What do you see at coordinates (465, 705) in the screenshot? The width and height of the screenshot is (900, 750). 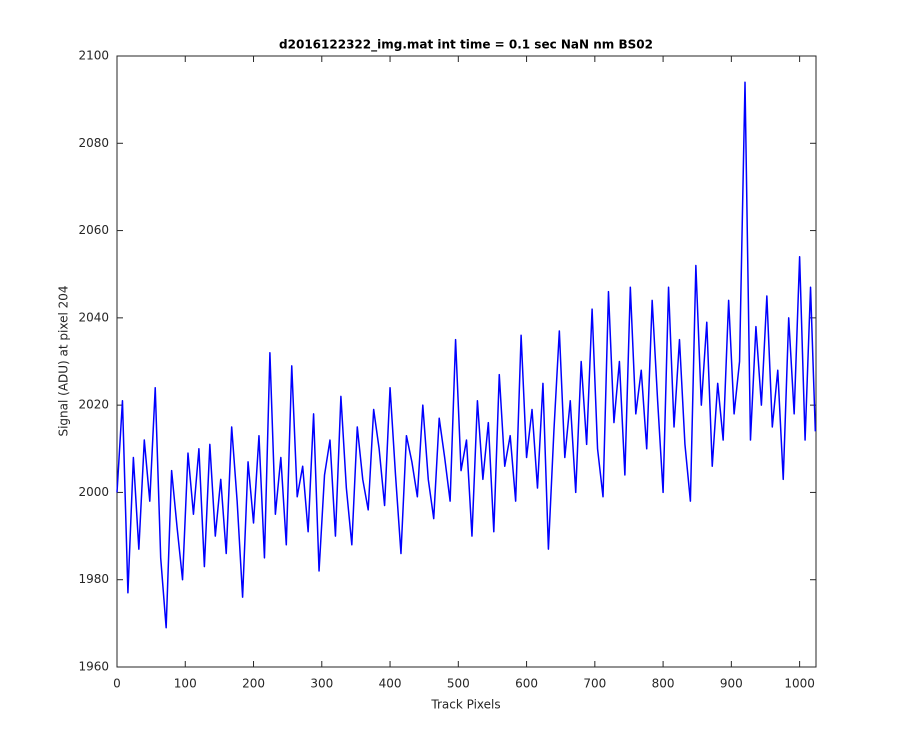 I see `x-axis-label: Track Pixels` at bounding box center [465, 705].